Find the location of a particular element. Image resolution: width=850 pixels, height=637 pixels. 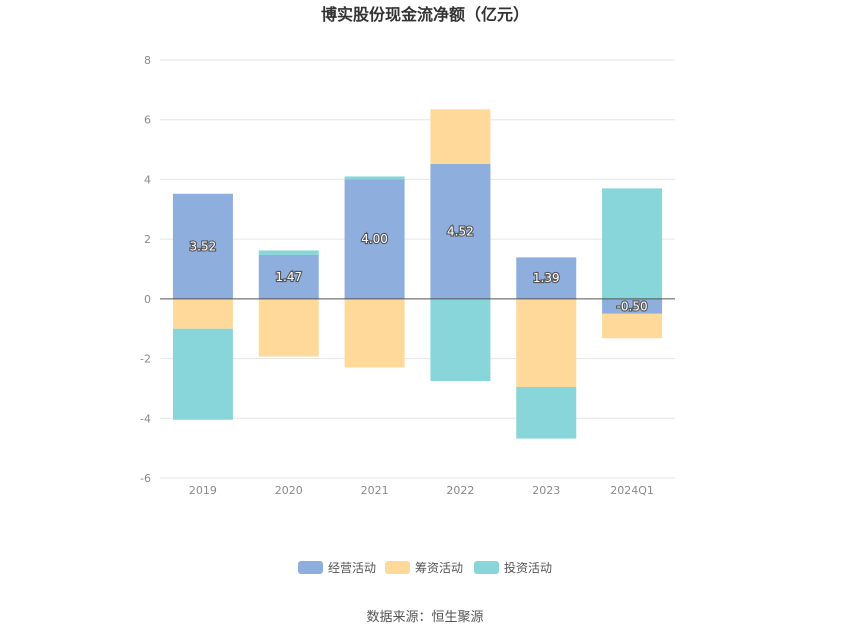

y-axis-ticks: 8 6 4 2 0 -2 -4 -6 is located at coordinates (145, 269).